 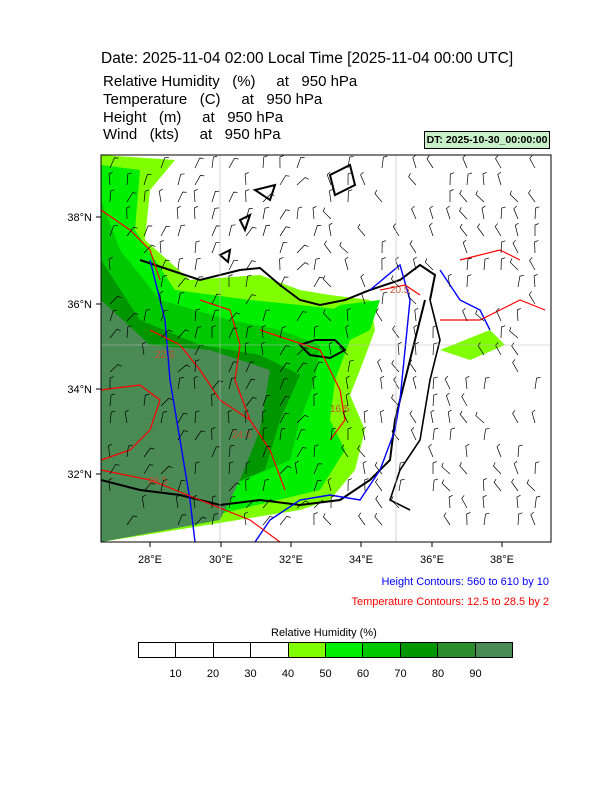 What do you see at coordinates (79, 305) in the screenshot?
I see `lat-label-36: 36°N` at bounding box center [79, 305].